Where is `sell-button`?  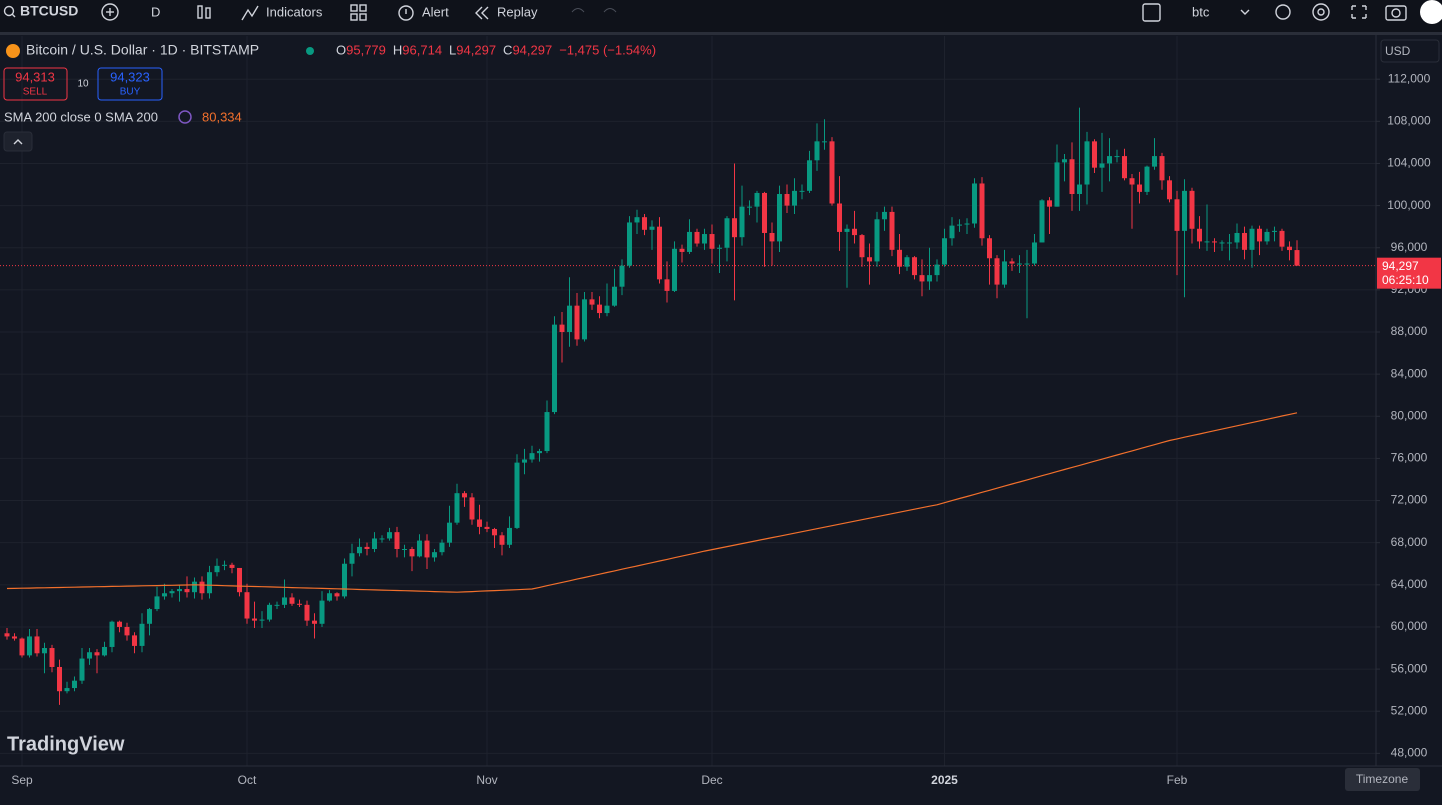
sell-button is located at coordinates (35, 84).